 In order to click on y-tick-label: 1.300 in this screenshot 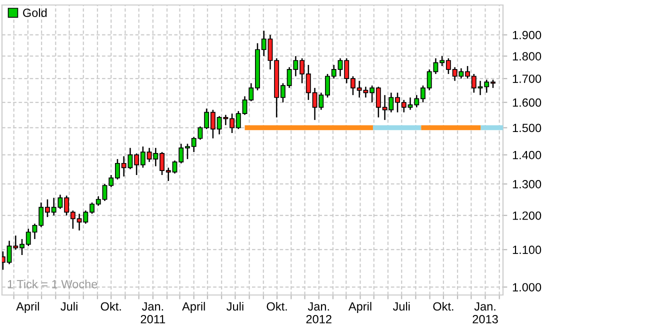, I will do `click(527, 184)`.